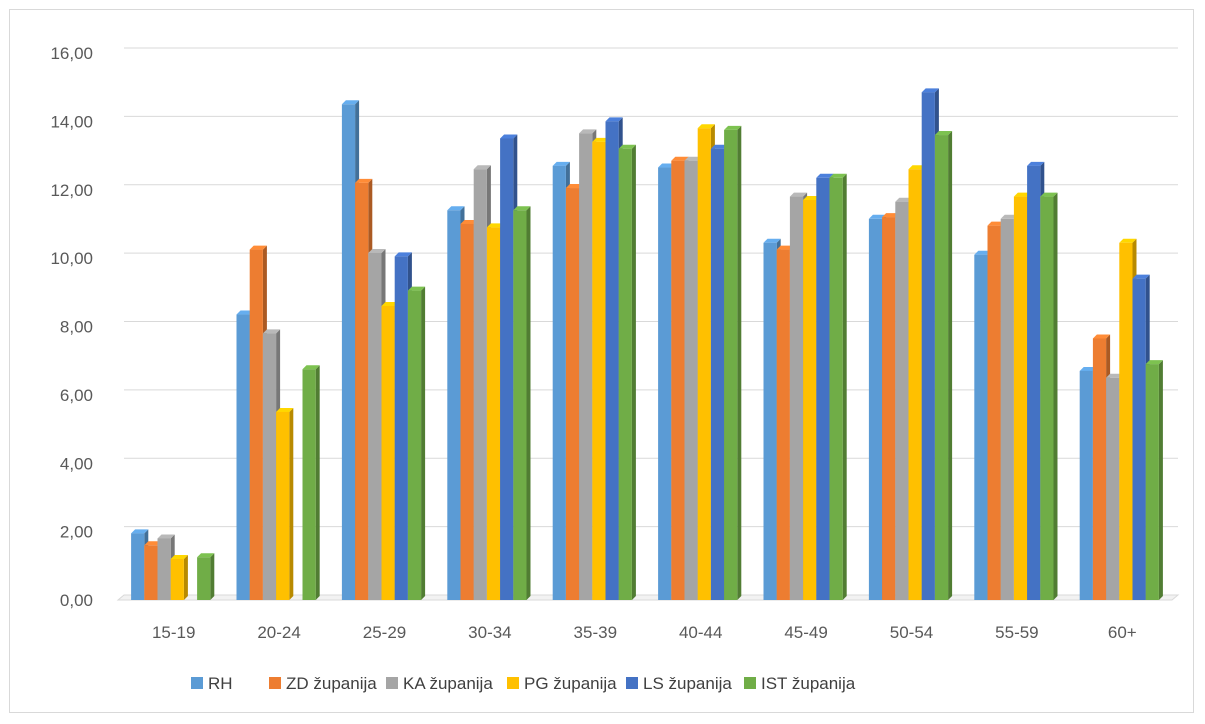  Describe the element at coordinates (76, 327) in the screenshot. I see `y-tick-label: 8,00` at that location.